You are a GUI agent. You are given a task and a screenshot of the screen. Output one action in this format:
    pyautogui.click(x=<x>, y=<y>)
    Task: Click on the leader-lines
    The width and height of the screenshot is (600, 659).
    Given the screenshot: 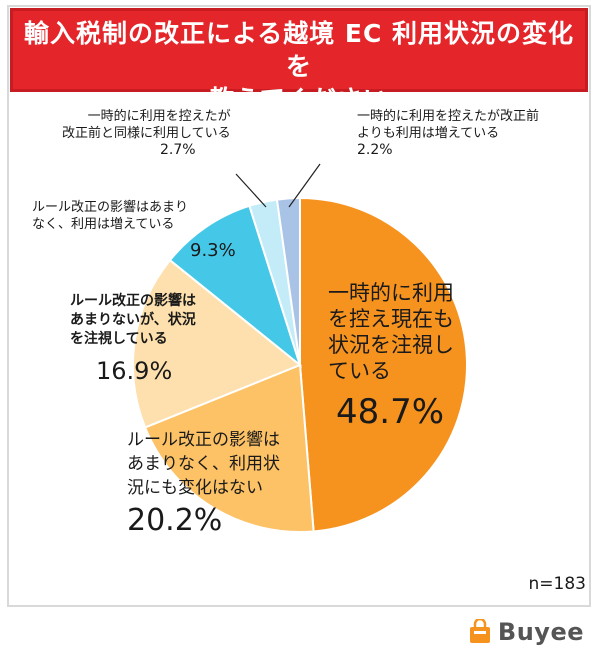 What is the action you would take?
    pyautogui.click(x=278, y=185)
    